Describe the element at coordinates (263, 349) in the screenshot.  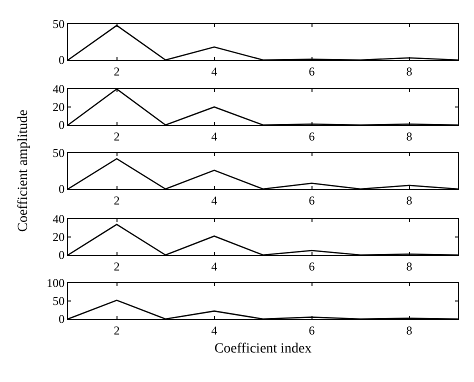
I see `x-axis-title: Coefficient index` at that location.